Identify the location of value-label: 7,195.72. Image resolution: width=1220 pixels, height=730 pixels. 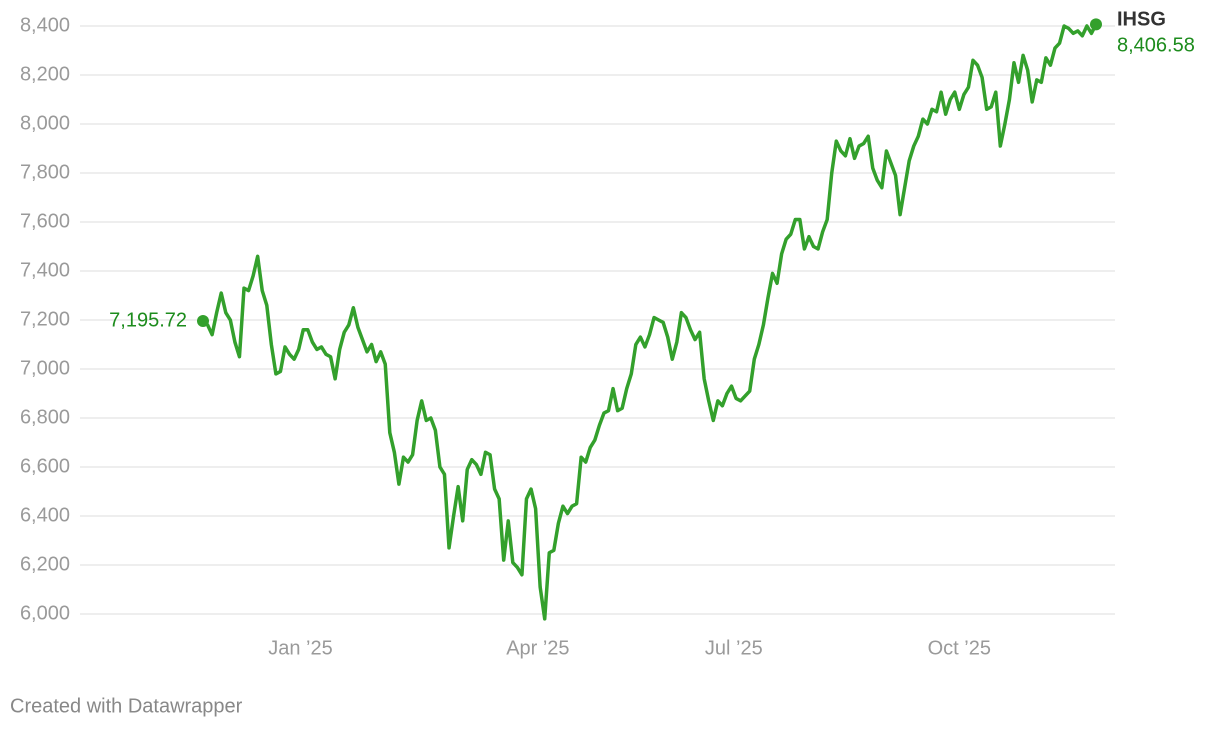
(148, 320).